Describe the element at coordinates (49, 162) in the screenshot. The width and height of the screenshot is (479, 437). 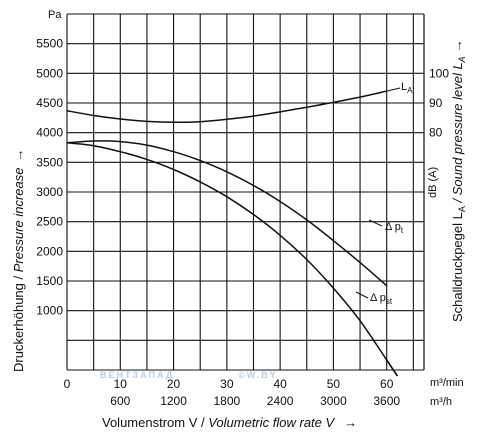
I see `y-tick-label-left: 3500` at that location.